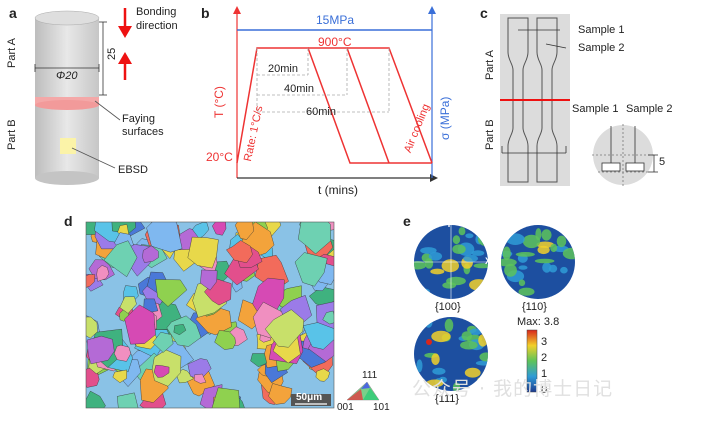 Image resolution: width=701 pixels, height=423 pixels. I want to click on x-axis-label: t (mins), so click(338, 190).